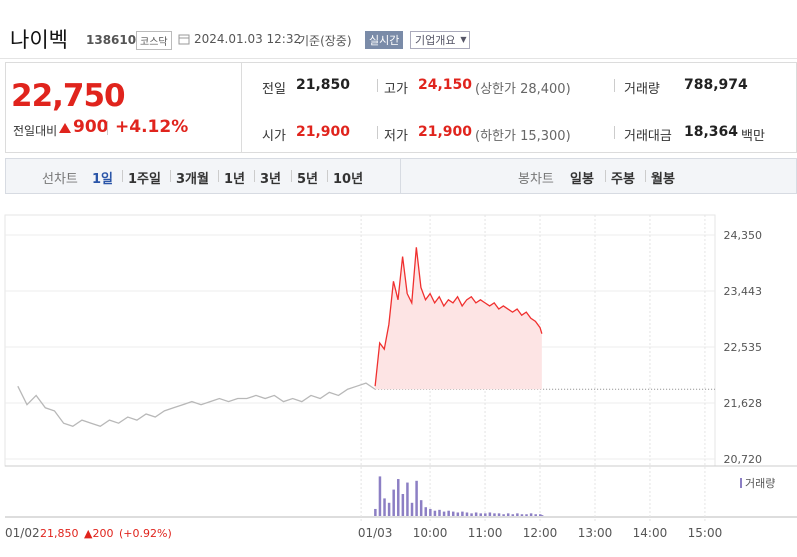 The image size is (797, 557). I want to click on tab-label: 봉차트, so click(536, 179).